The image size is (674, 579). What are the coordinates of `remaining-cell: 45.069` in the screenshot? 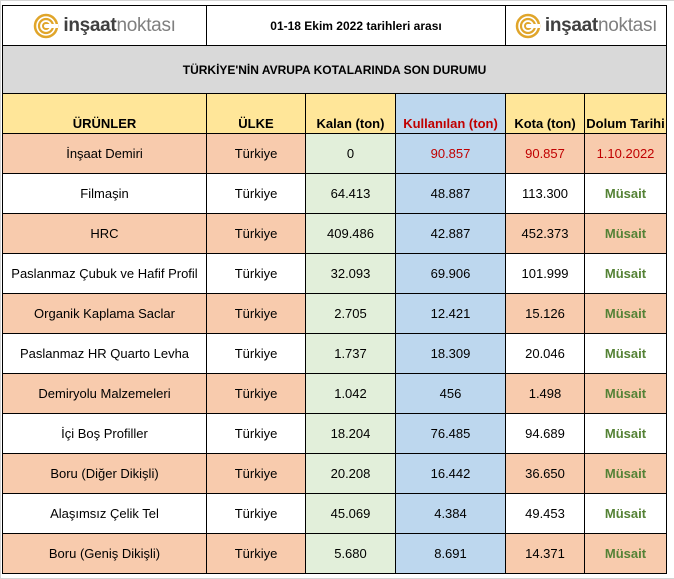 It's located at (350, 513).